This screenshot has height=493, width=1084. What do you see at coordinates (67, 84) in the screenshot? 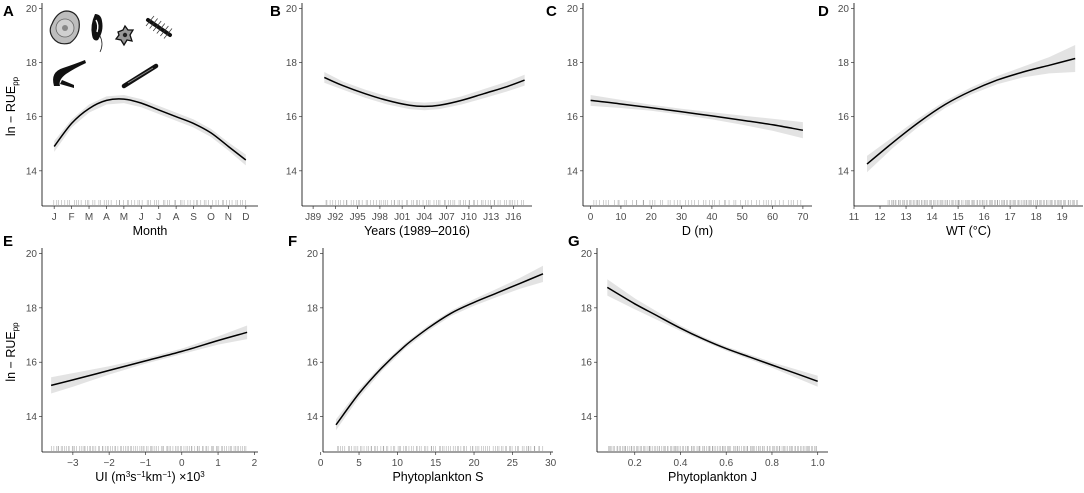
I see `curved-cell-horn` at bounding box center [67, 84].